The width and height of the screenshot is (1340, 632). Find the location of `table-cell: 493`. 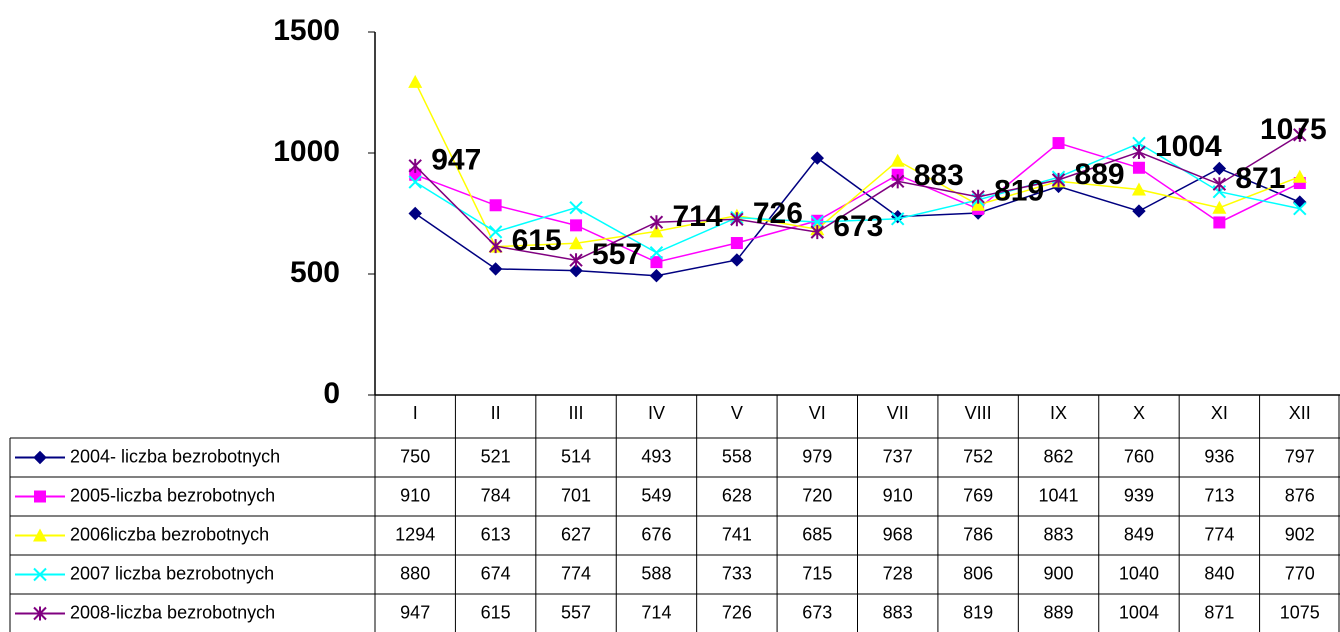

table-cell: 493 is located at coordinates (656, 456).